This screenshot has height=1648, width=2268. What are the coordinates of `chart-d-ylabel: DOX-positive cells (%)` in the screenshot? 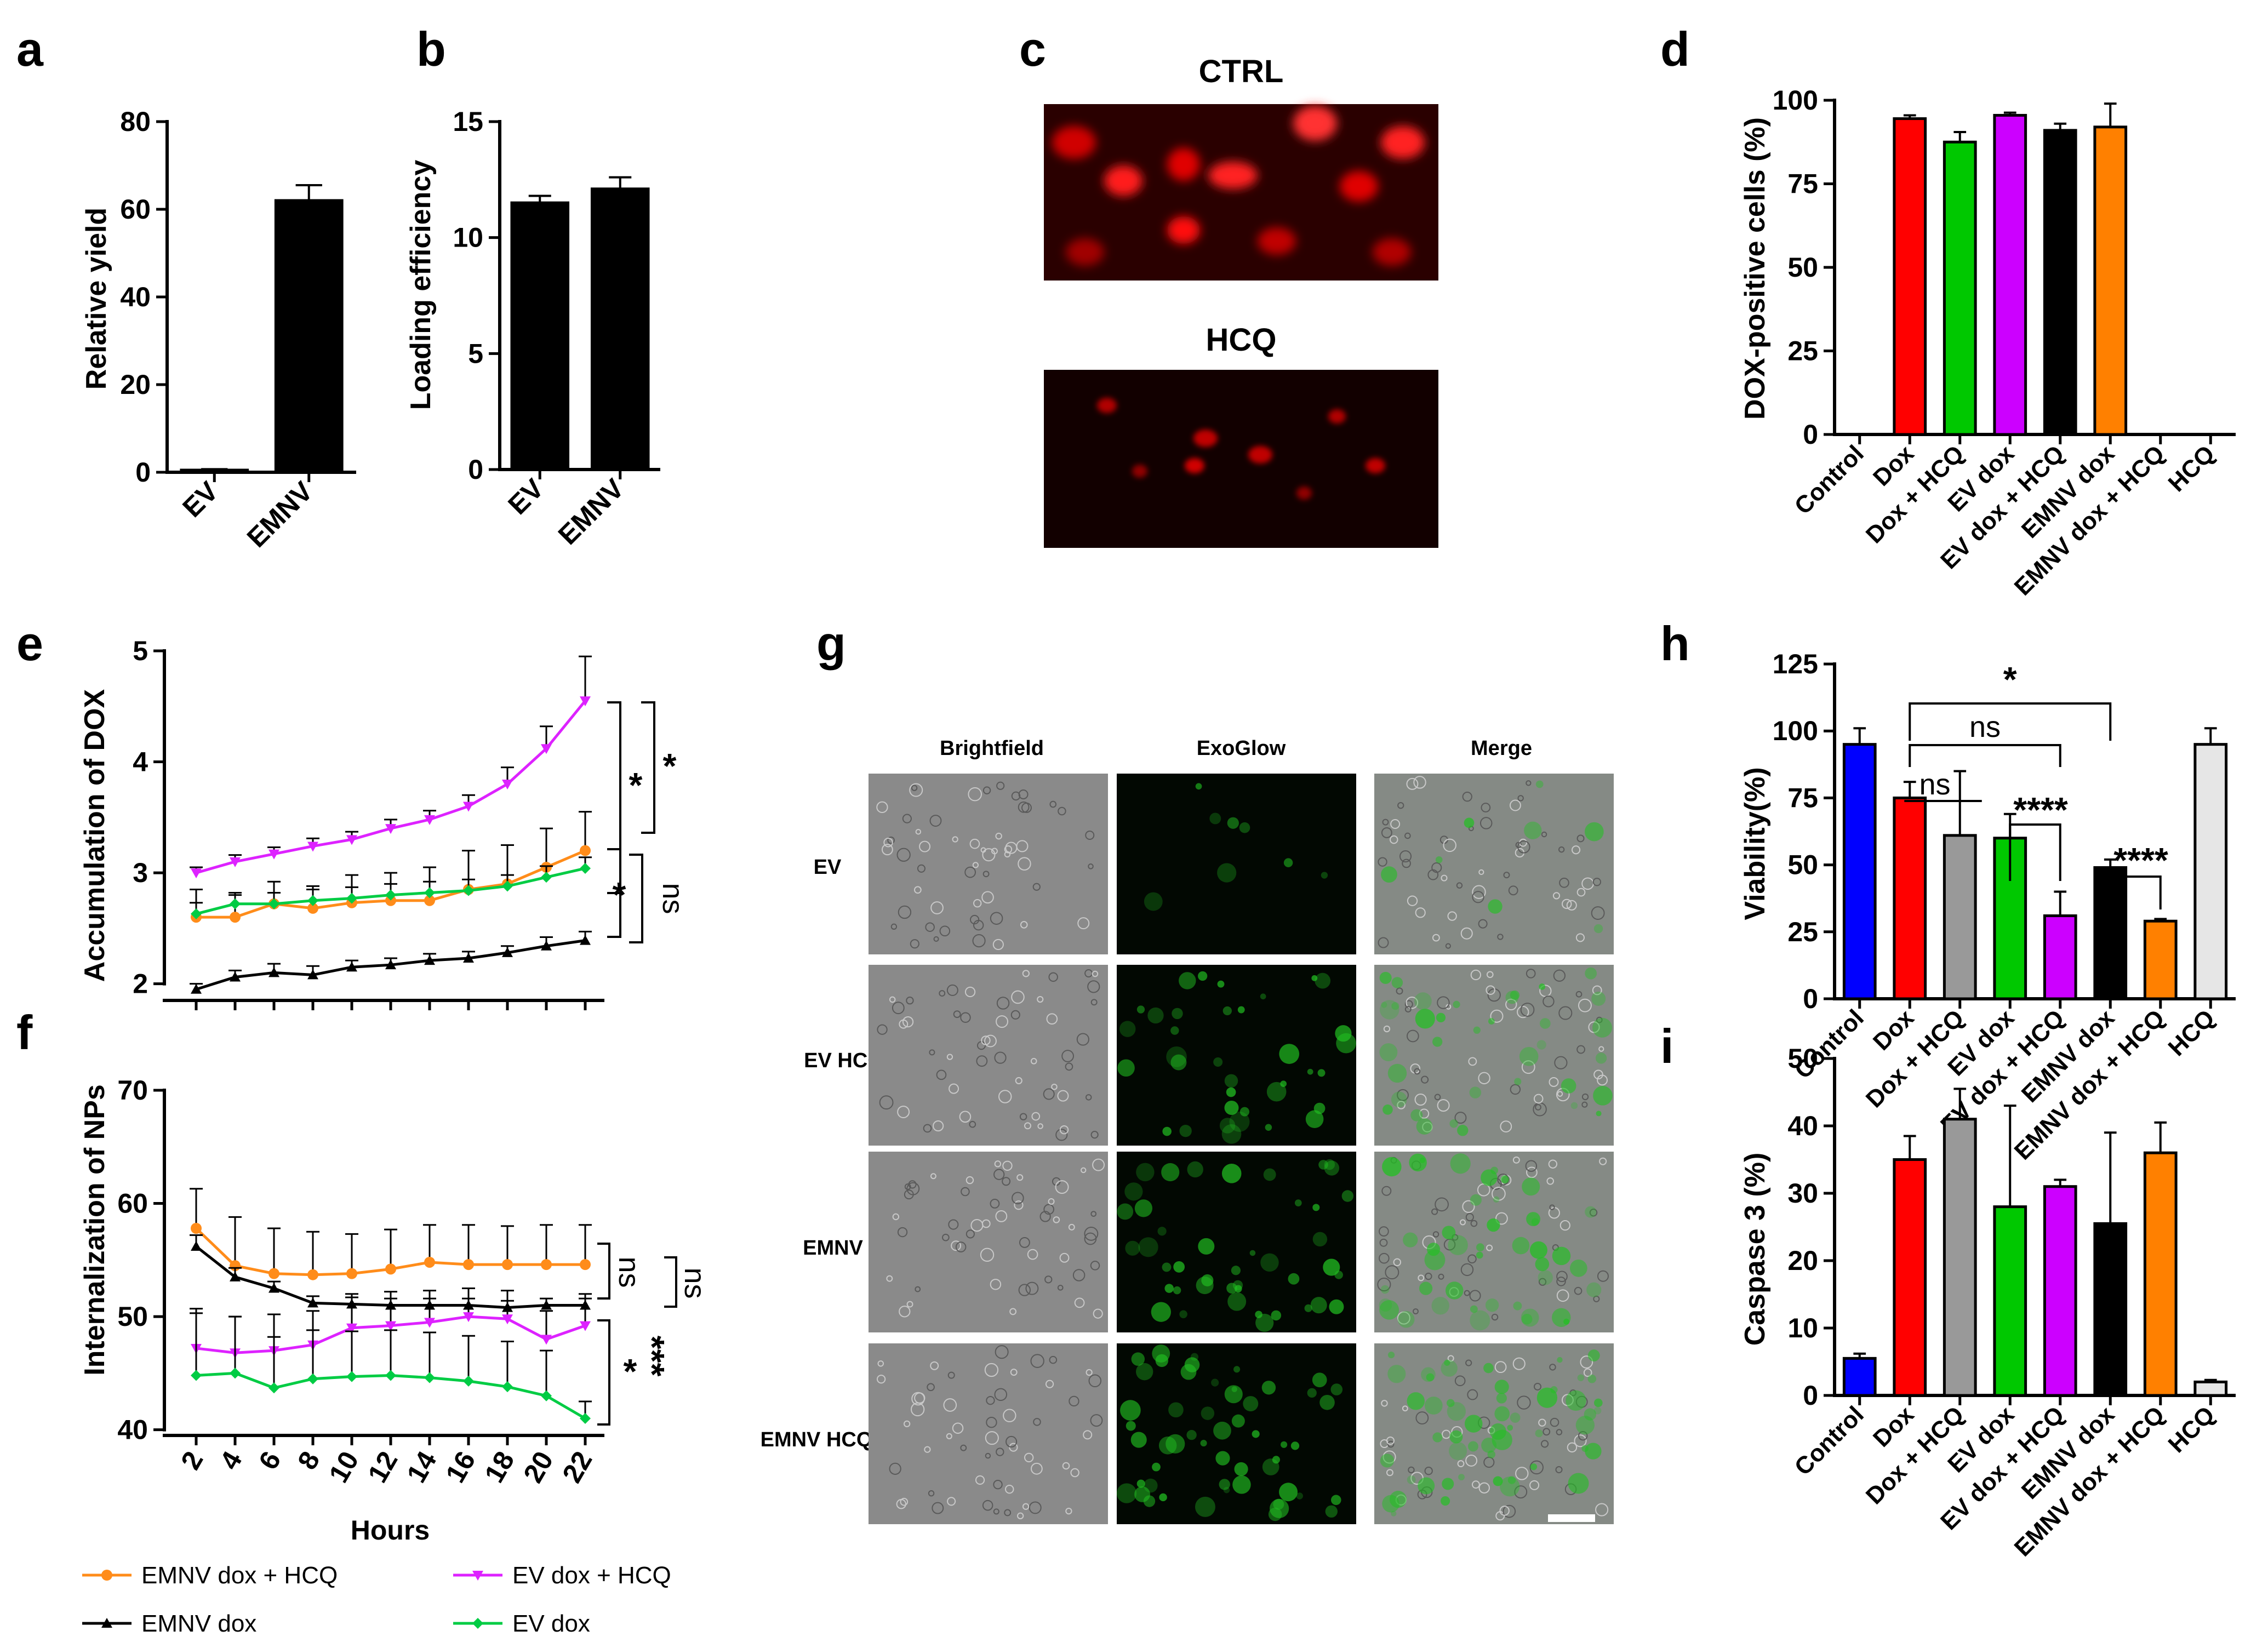 It's located at (1755, 268).